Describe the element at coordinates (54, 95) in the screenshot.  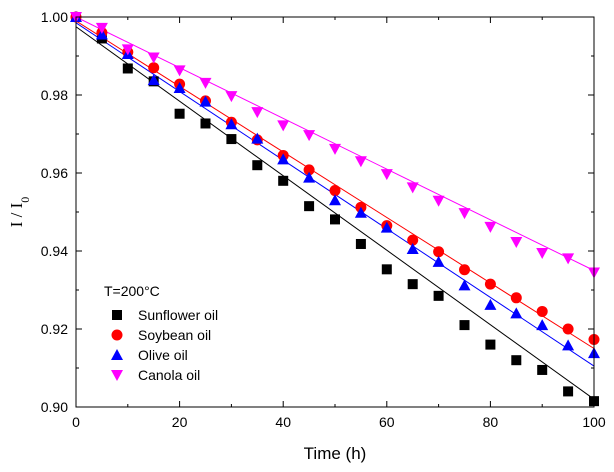
I see `y-tick-label: 0.98` at that location.